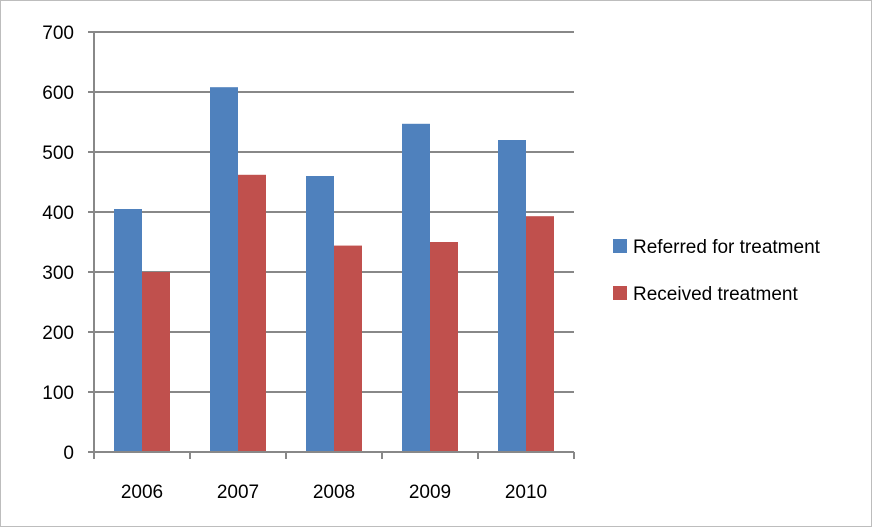  I want to click on bar-referred-2006, so click(128, 330).